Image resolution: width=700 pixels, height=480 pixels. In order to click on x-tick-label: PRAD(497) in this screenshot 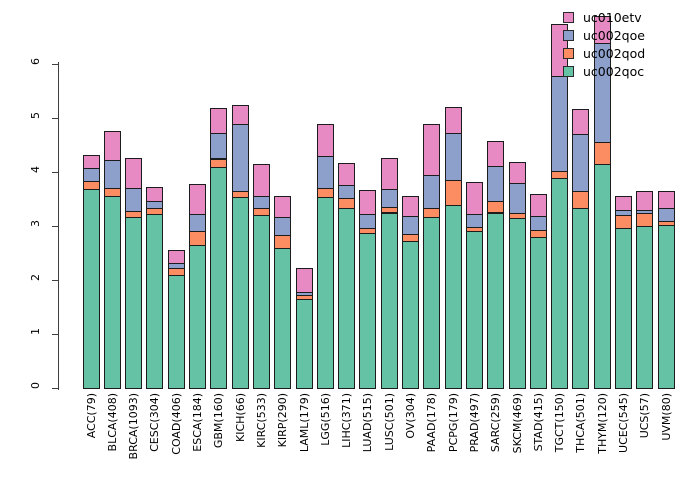, I will do `click(474, 423)`.